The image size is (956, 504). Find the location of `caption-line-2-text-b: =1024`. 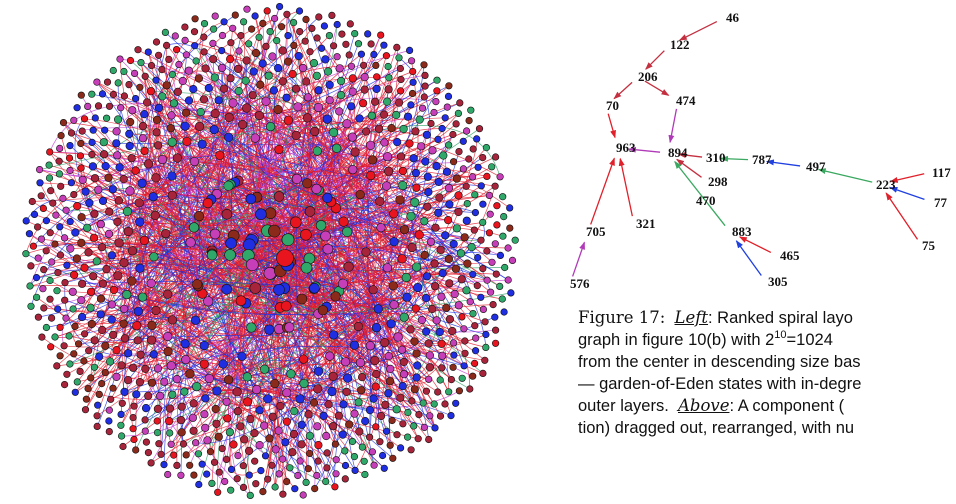

caption-line-2-text-b: =1024 is located at coordinates (809, 340).